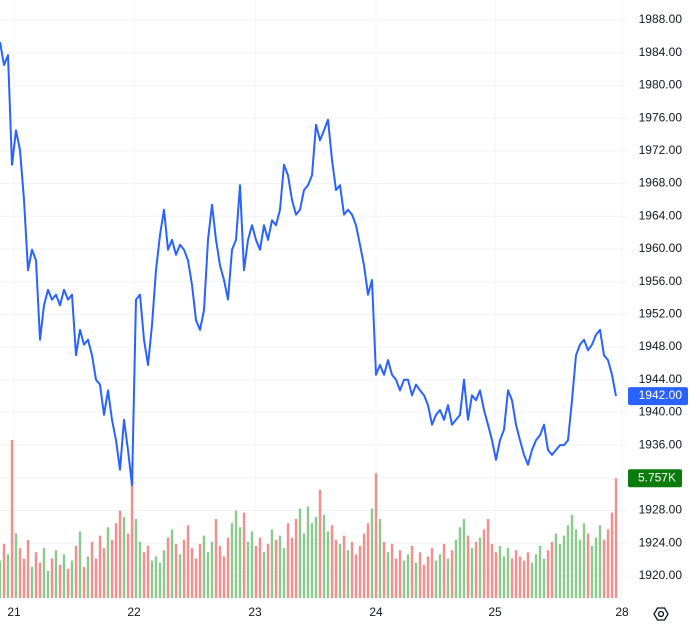  I want to click on y-tick-label: 1968.00, so click(661, 183).